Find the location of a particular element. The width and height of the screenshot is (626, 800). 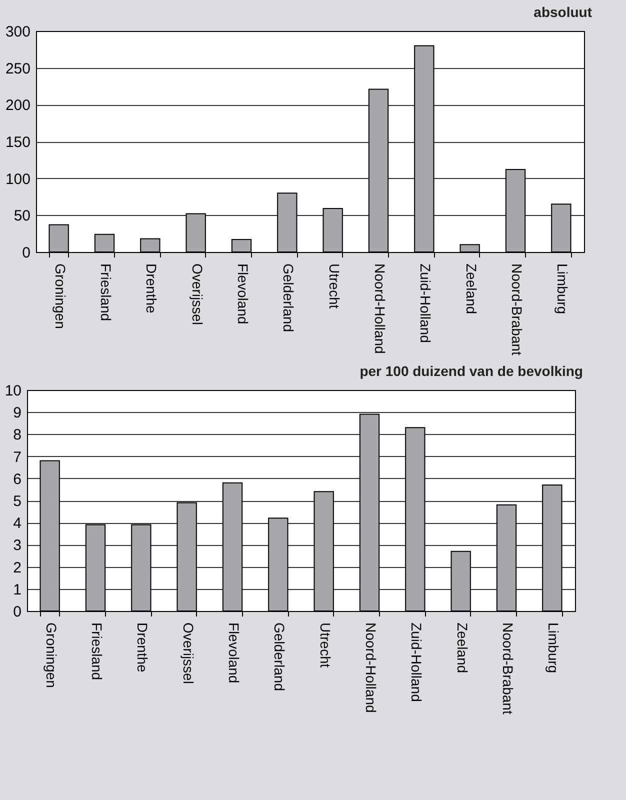

y-tick-label: 5 is located at coordinates (17, 501).